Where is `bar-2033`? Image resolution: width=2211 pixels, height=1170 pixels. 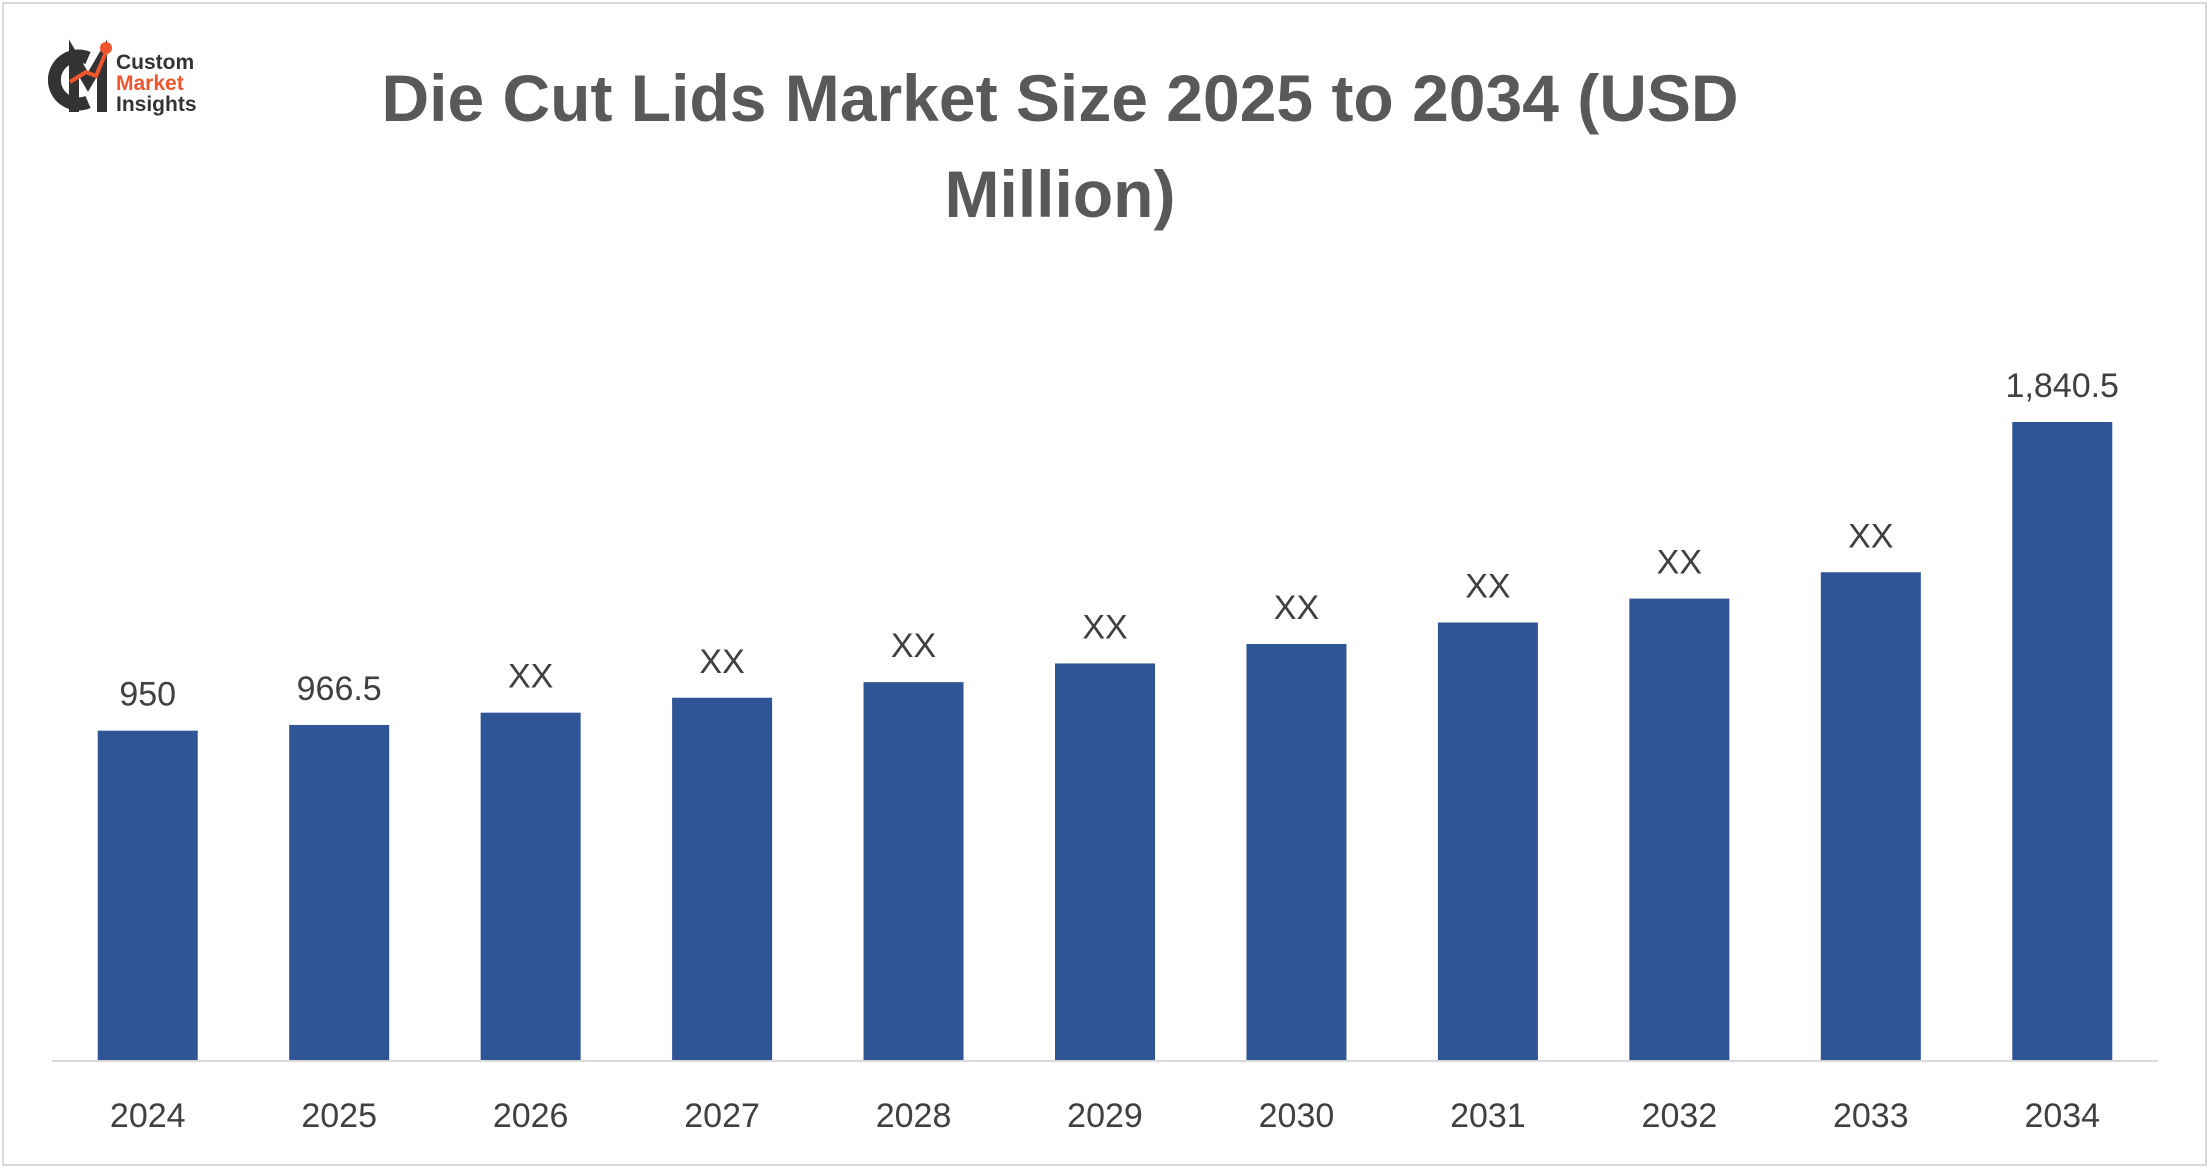 bar-2033 is located at coordinates (1870, 816).